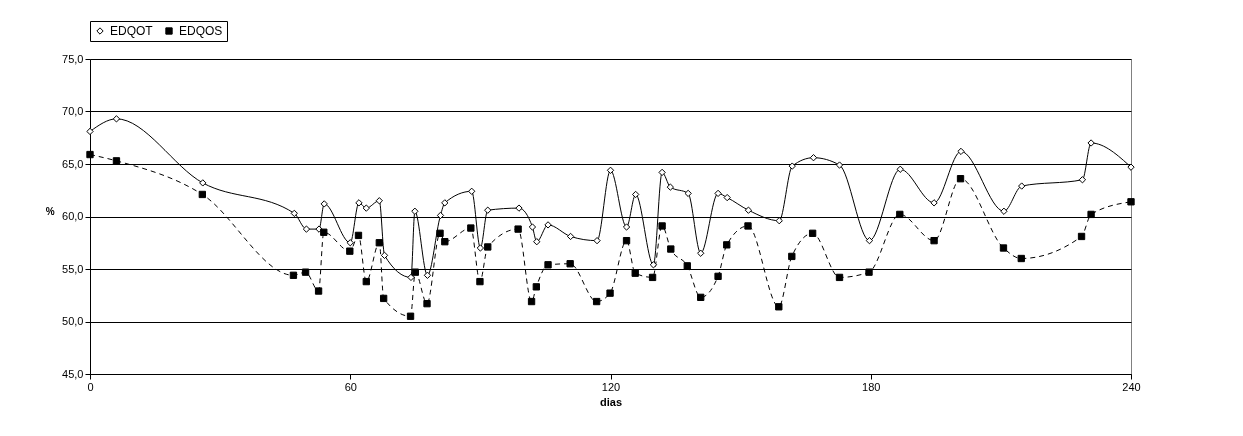 This screenshot has height=436, width=1243. I want to click on x-tick-label: 0, so click(90, 386).